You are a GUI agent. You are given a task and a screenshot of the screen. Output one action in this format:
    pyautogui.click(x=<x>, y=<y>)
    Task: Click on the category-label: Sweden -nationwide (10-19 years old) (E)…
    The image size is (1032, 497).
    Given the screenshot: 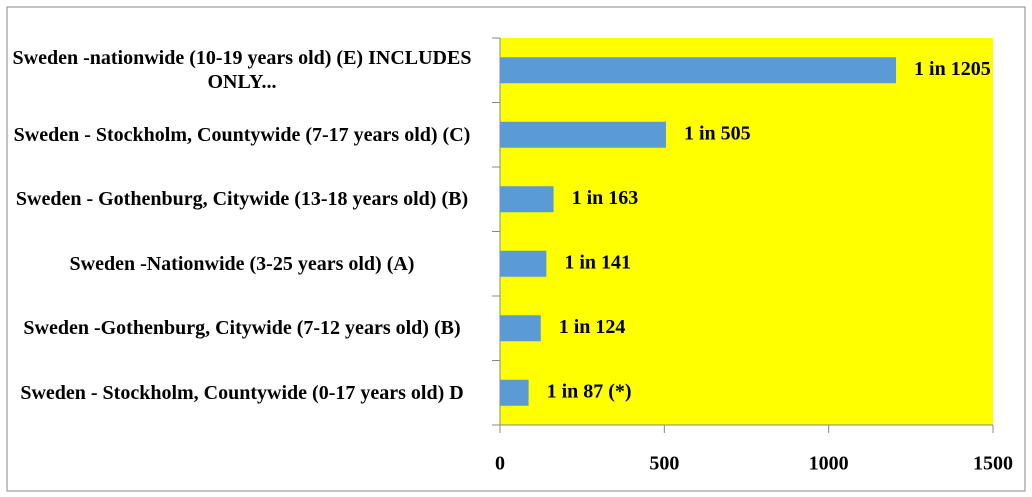 What is the action you would take?
    pyautogui.click(x=242, y=70)
    